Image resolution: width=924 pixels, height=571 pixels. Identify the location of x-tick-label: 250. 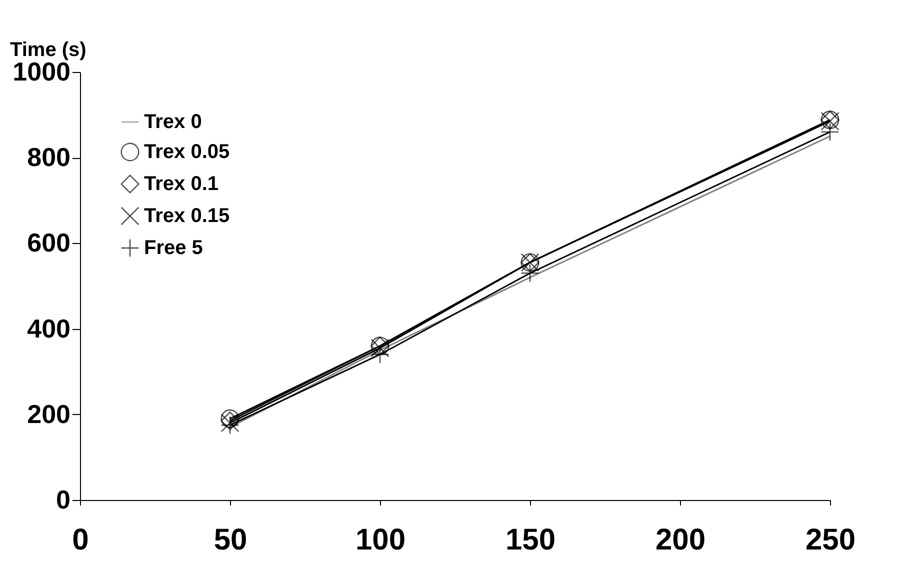
(830, 540).